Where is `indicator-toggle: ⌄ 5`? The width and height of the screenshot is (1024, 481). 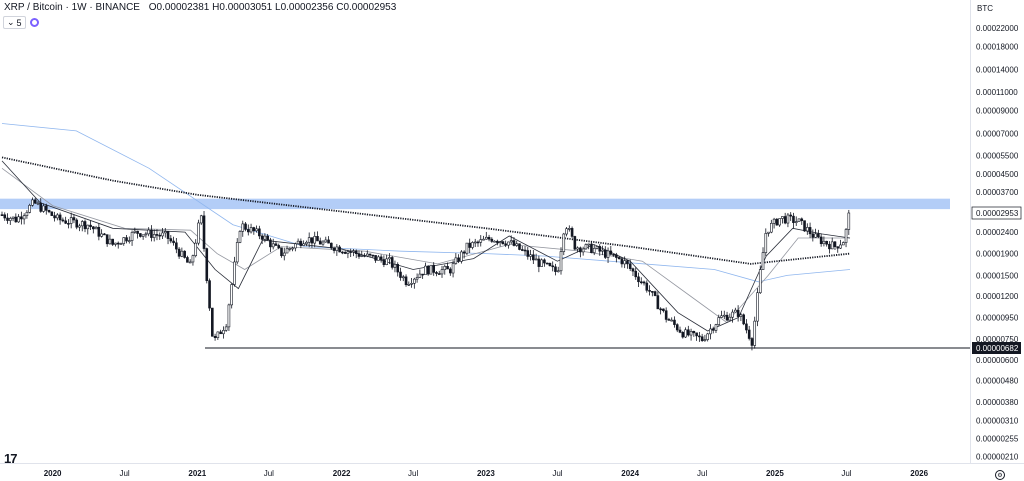 indicator-toggle: ⌄ 5 is located at coordinates (14, 22).